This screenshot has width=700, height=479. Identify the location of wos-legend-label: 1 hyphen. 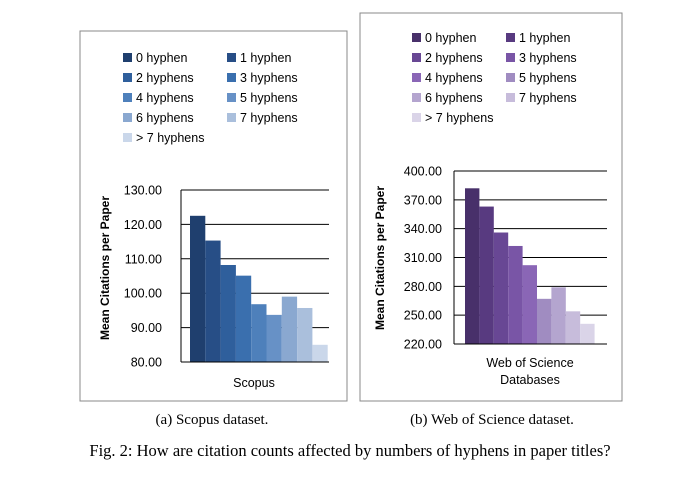
(544, 38).